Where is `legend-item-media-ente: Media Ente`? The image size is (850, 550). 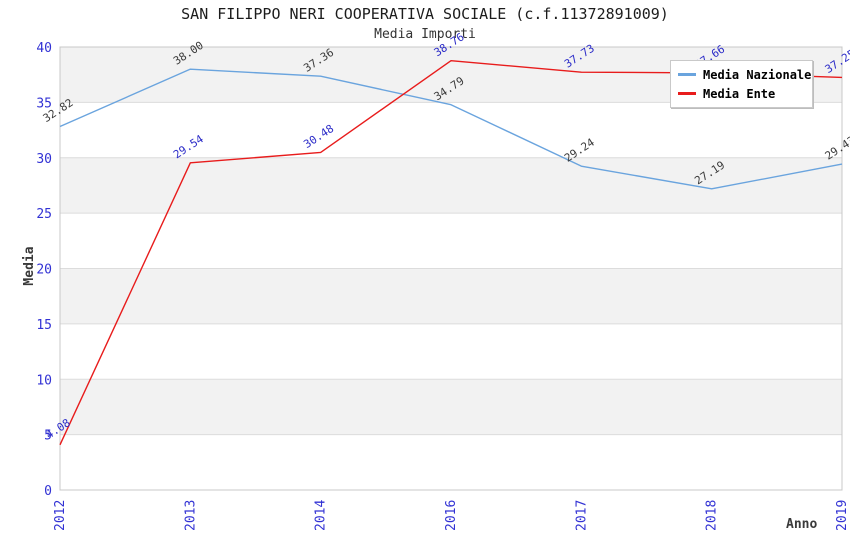
legend-item-media-ente: Media Ente is located at coordinates (745, 93).